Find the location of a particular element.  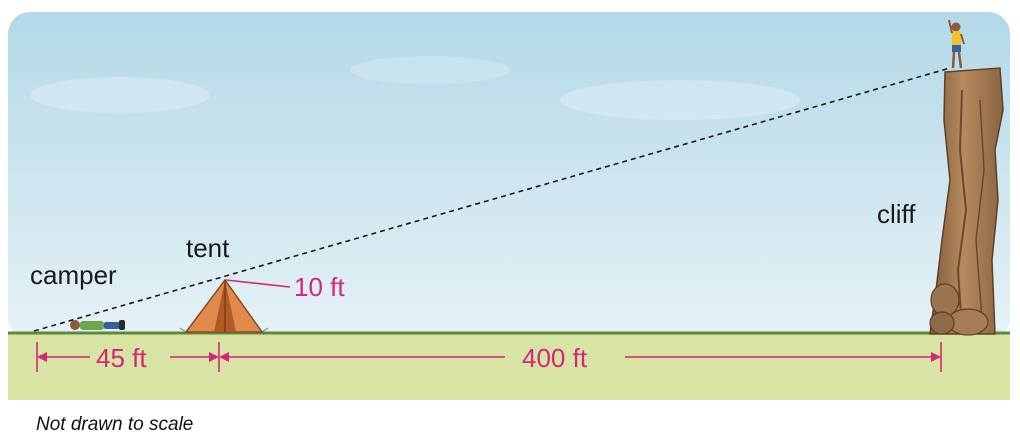

tent-height-leader is located at coordinates (258, 283).